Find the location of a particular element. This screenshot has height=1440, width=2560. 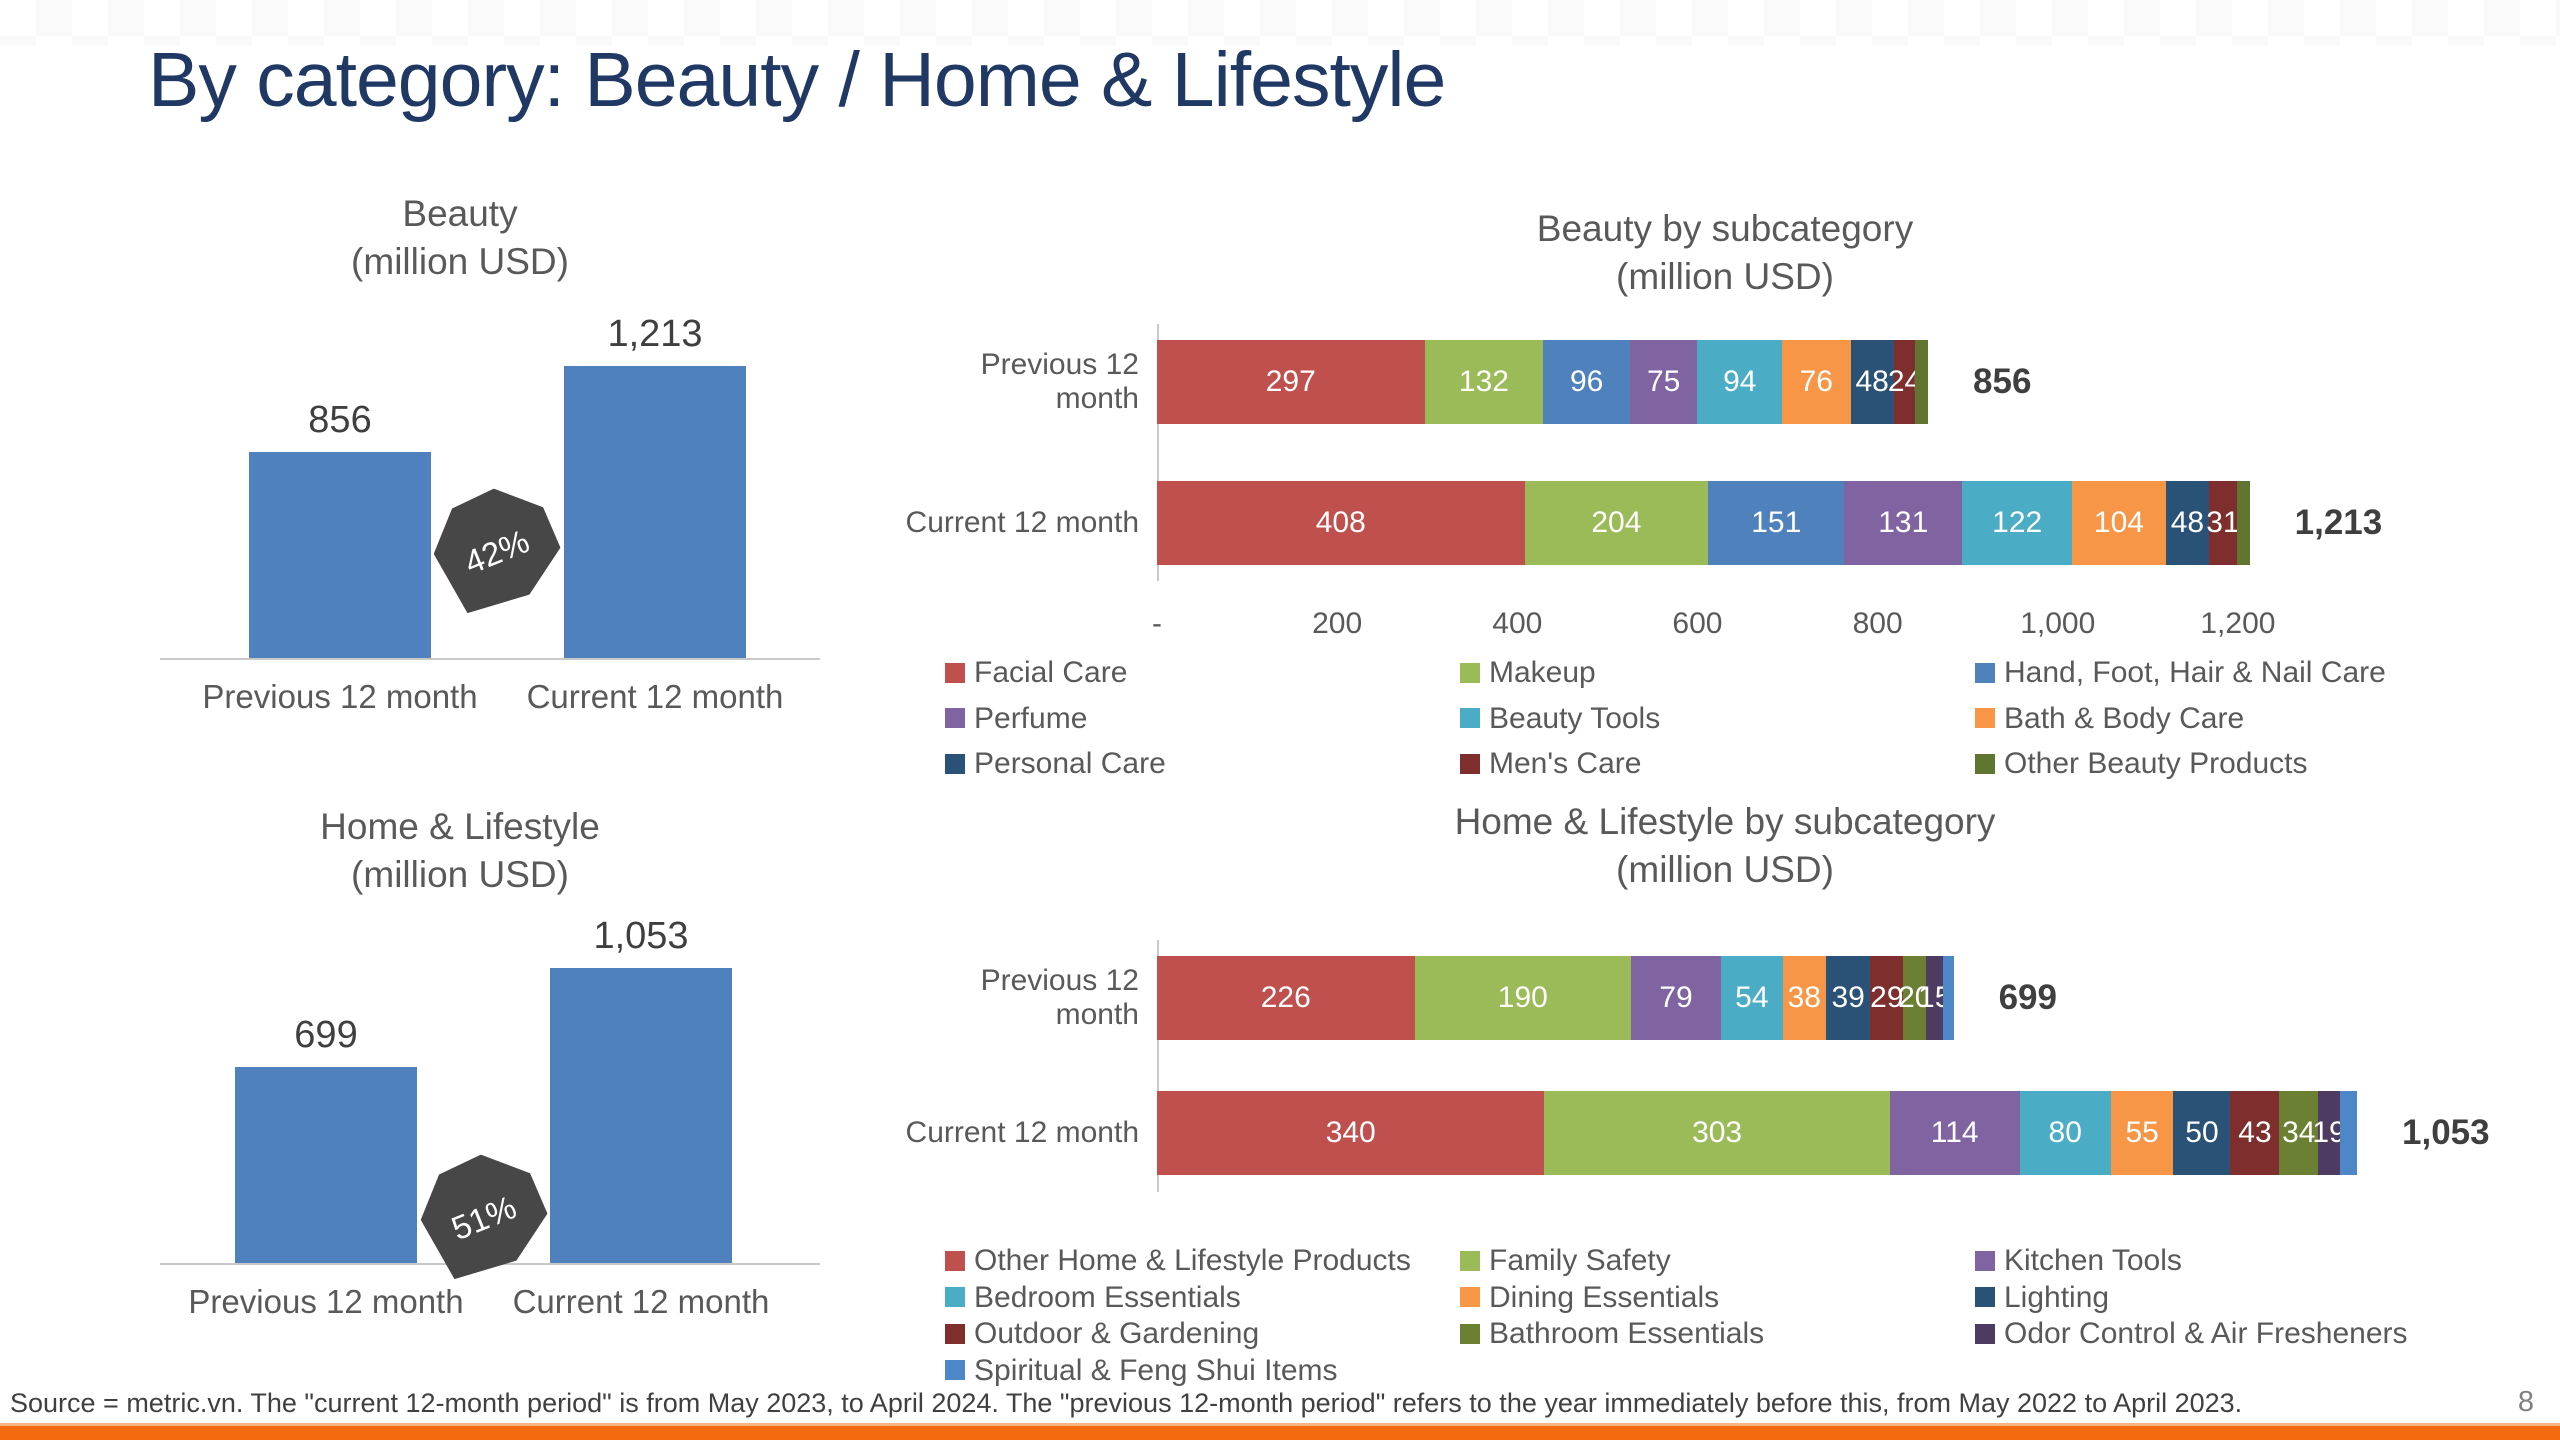

legend-label: Other Home & Lifestyle Products is located at coordinates (1192, 1260).